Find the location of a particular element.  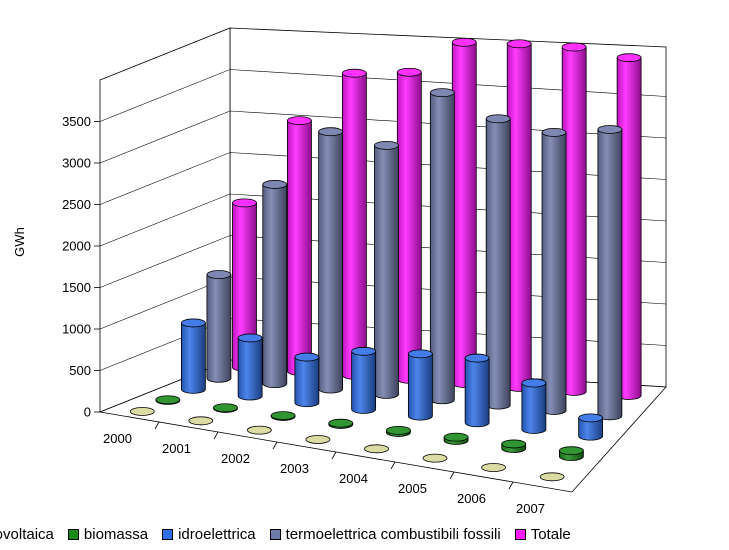

cylinder-totale-2001 is located at coordinates (299, 246).